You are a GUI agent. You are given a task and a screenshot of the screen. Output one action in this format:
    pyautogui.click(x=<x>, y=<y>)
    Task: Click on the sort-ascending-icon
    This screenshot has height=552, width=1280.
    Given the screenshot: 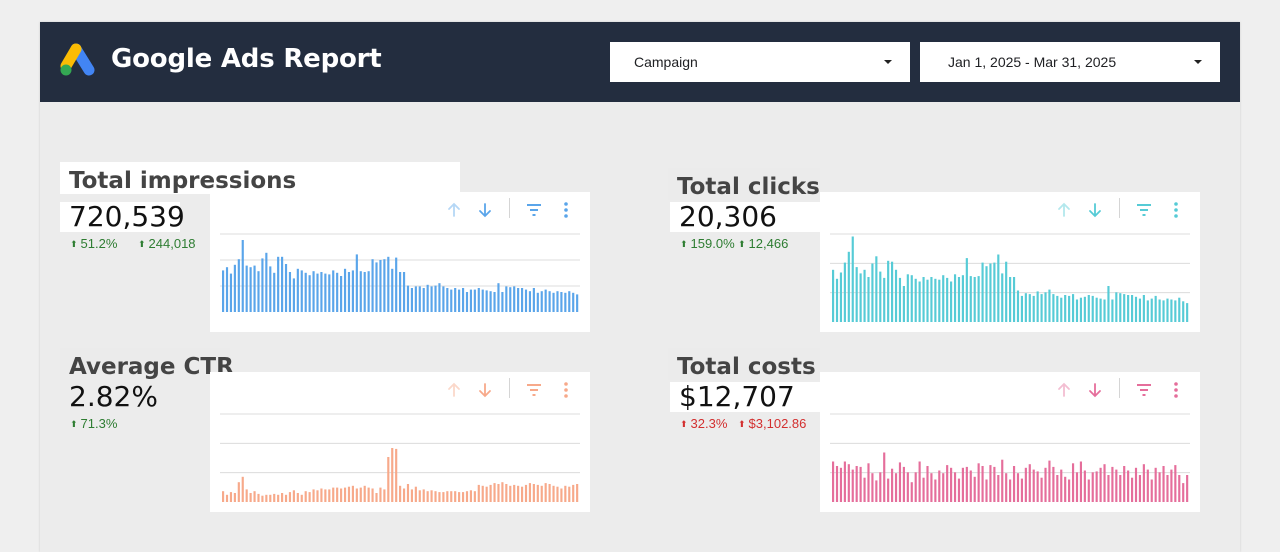 What is the action you would take?
    pyautogui.click(x=1064, y=210)
    